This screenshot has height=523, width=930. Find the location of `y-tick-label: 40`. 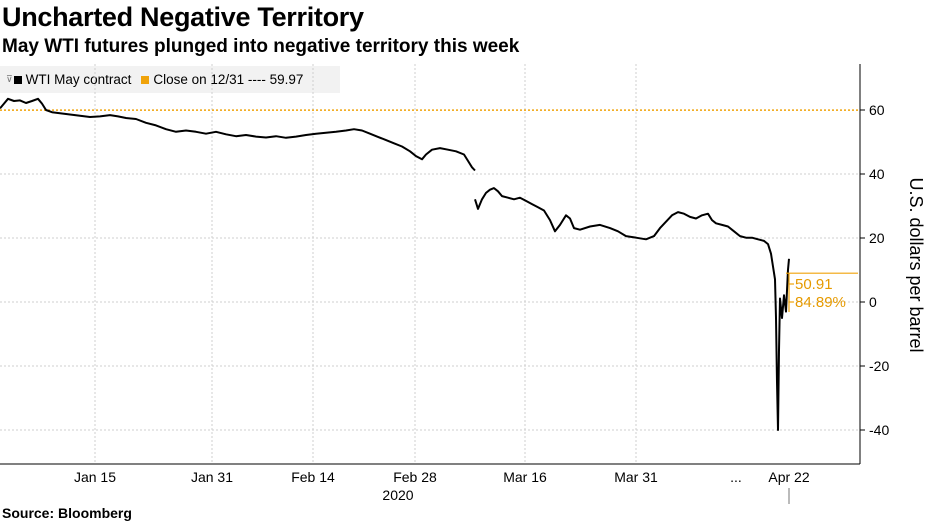

y-tick-label: 40 is located at coordinates (877, 174).